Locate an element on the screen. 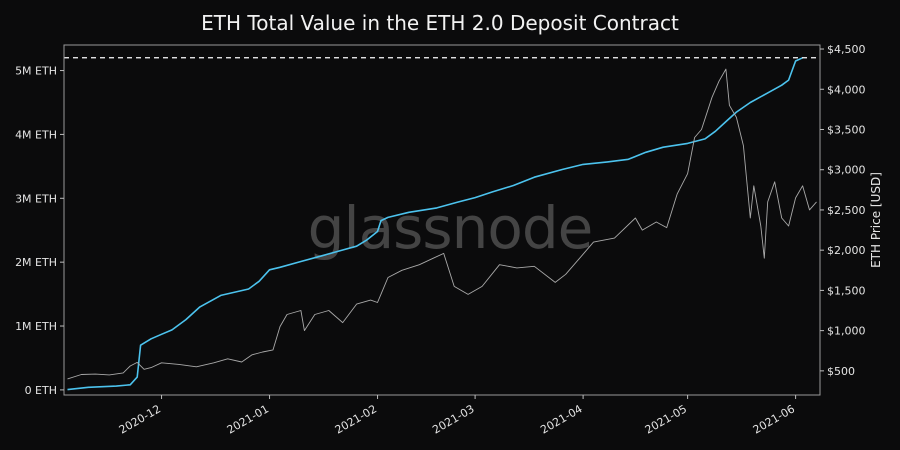 This screenshot has width=900, height=450. left-tick-label: 3M ETH is located at coordinates (36, 198).